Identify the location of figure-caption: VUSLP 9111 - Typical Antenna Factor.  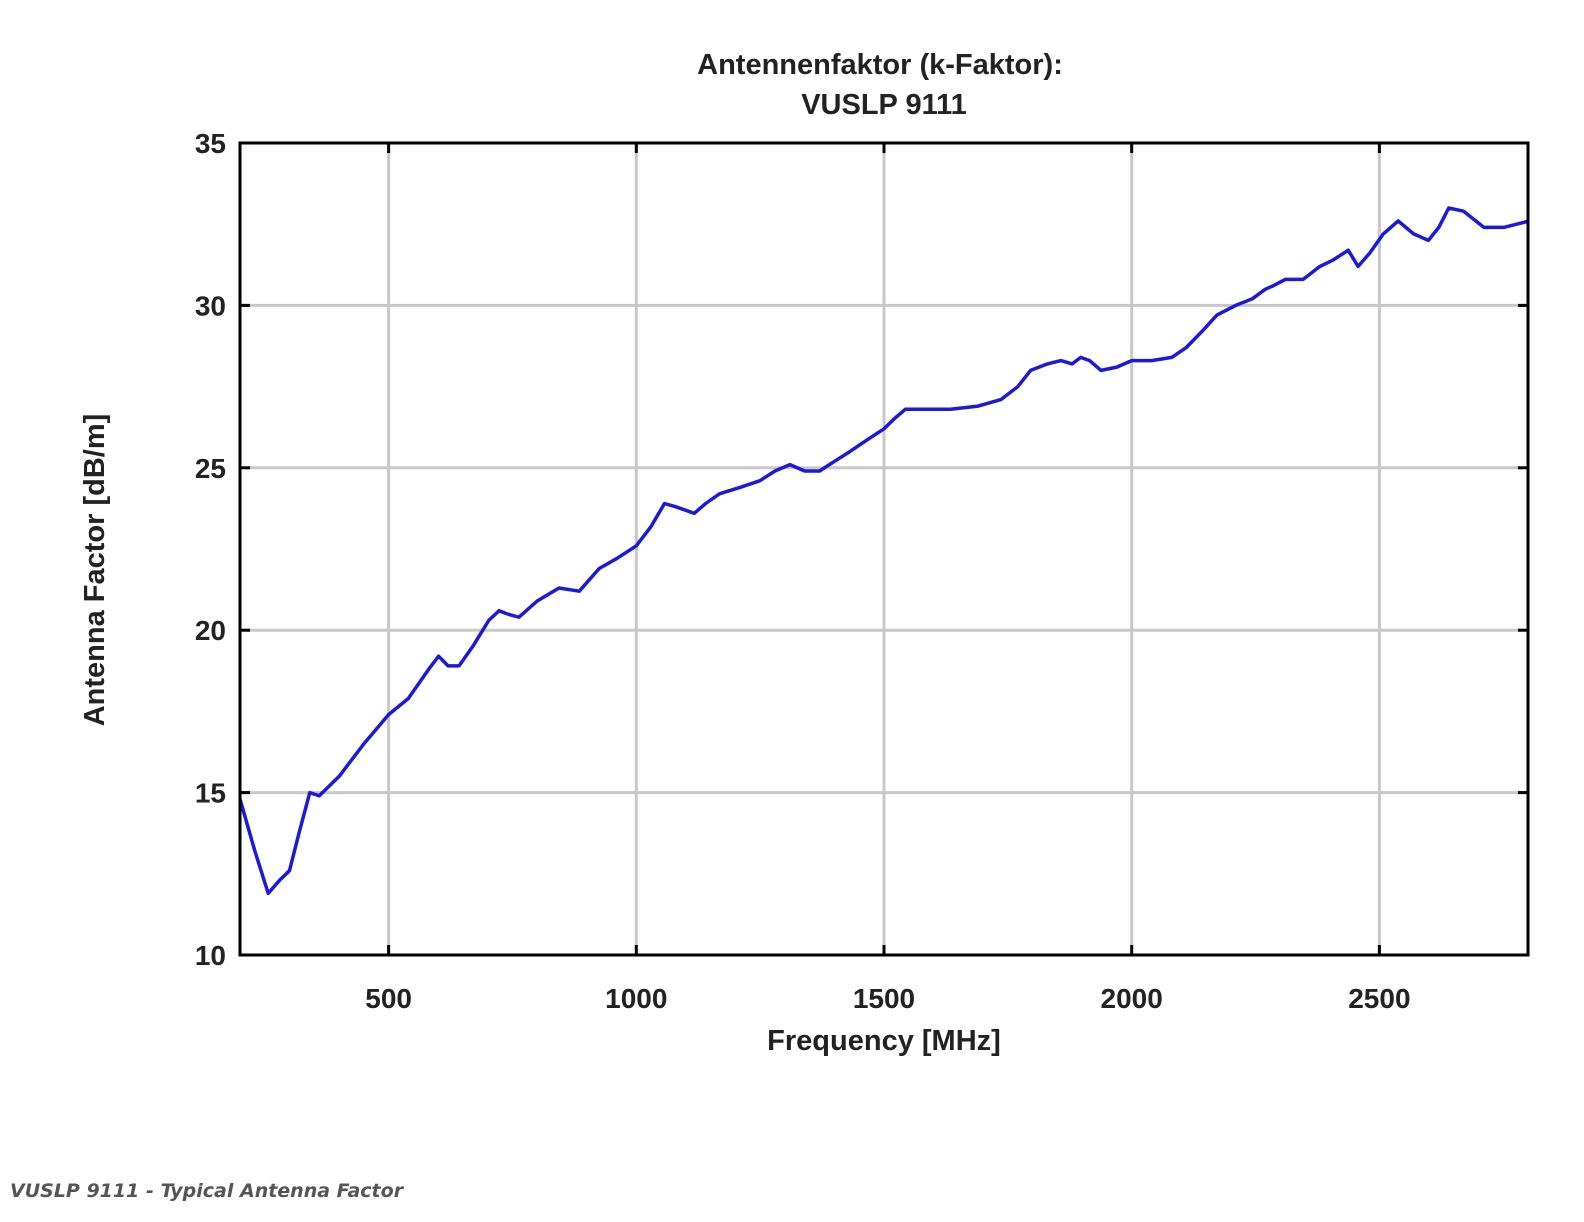
(207, 1191).